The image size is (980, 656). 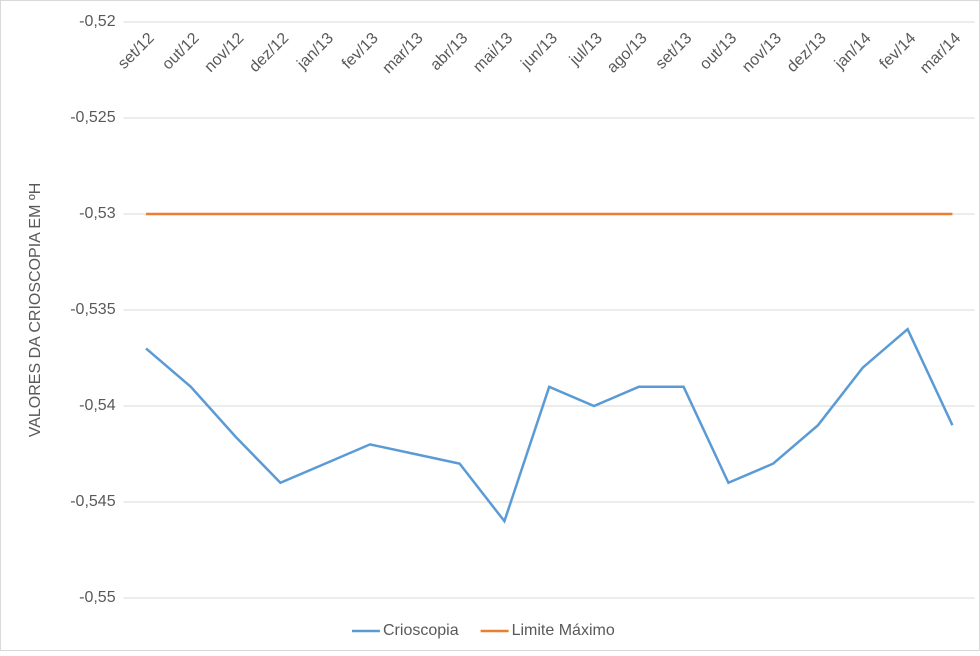 What do you see at coordinates (97, 213) in the screenshot?
I see `y-tick-label: -0,53` at bounding box center [97, 213].